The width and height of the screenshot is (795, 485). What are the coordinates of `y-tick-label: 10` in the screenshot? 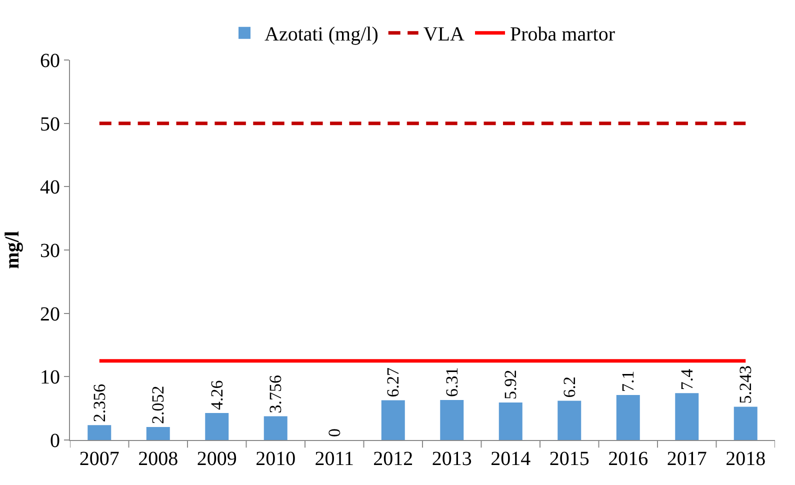 It's located at (50, 377).